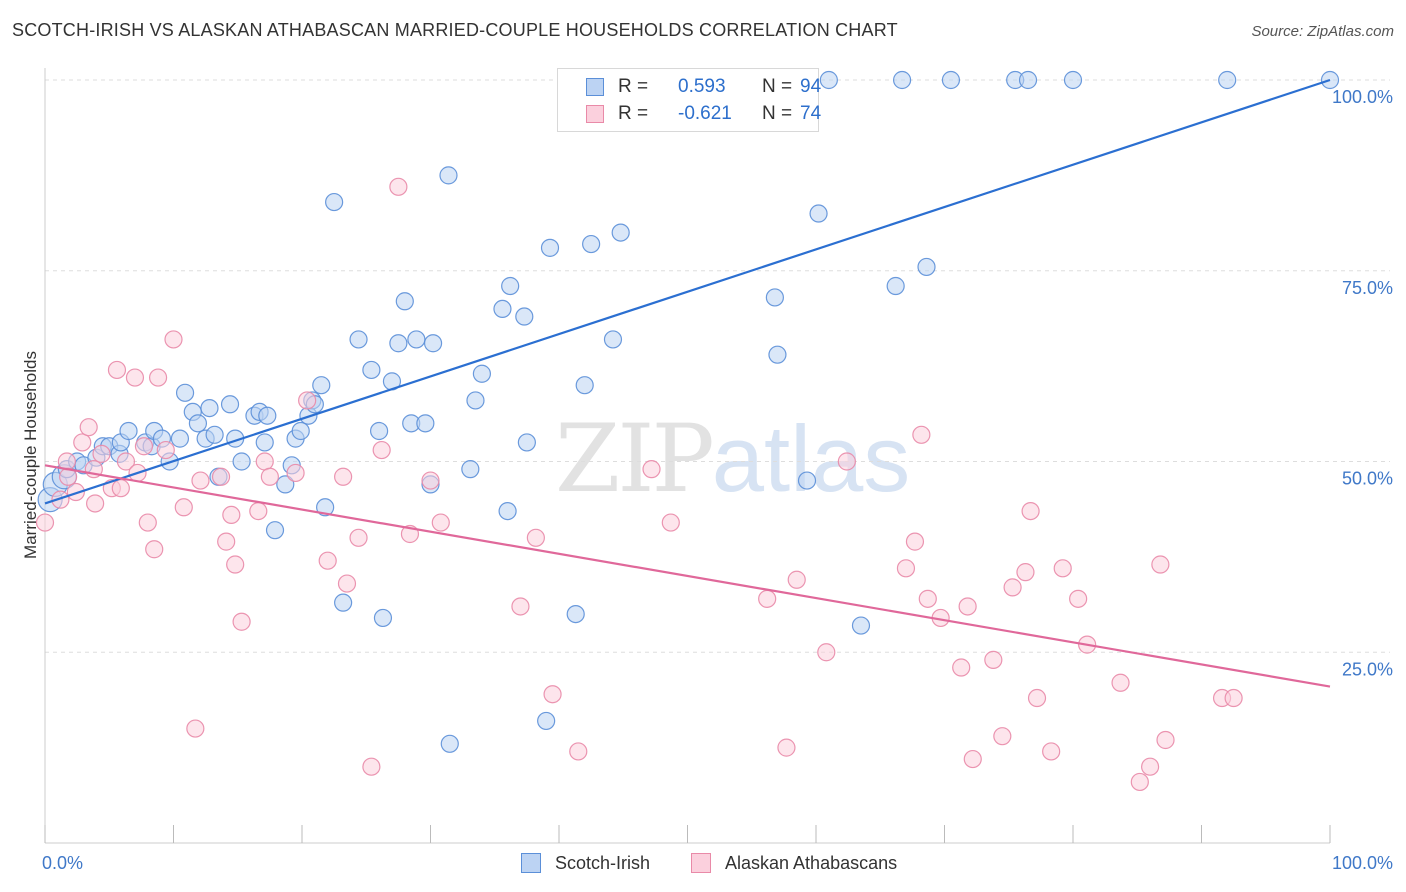 This screenshot has width=1406, height=892. Describe the element at coordinates (702, 86) in the screenshot. I see `legend-r-value: 0.593` at that location.